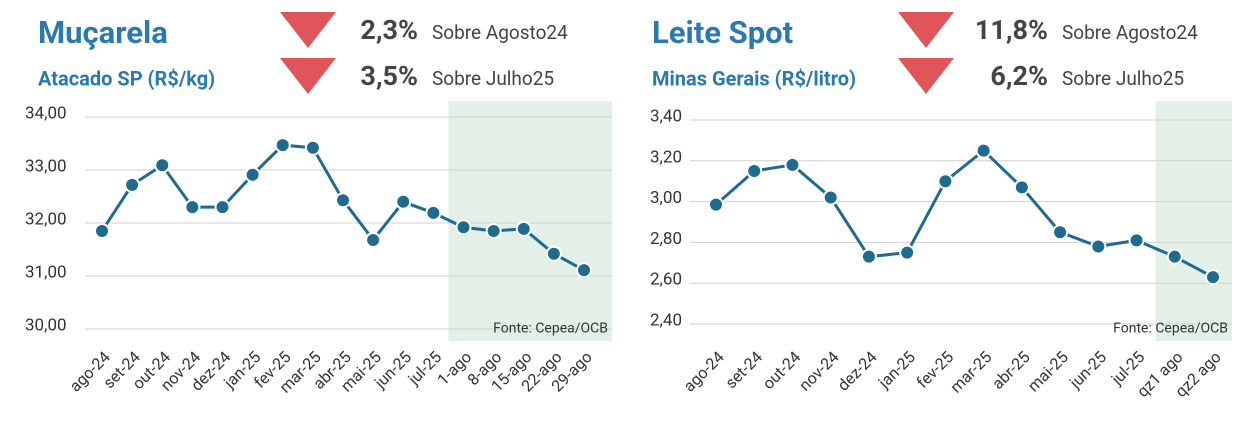  I want to click on indicator-value: 2,3%, so click(389, 30).